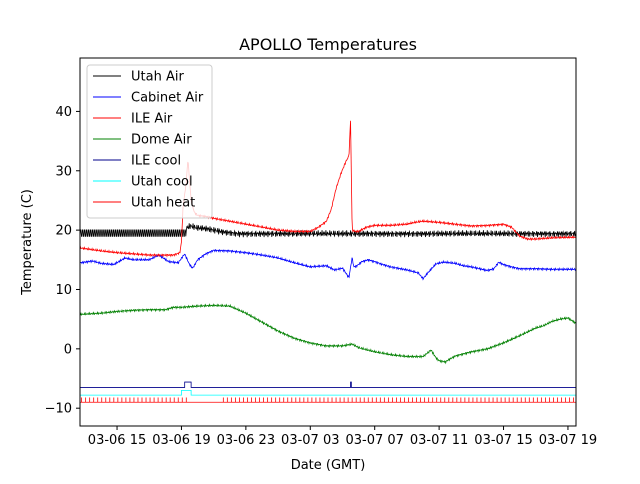 Image resolution: width=640 pixels, height=484 pixels. I want to click on series-line-utah-air, so click(328, 230).